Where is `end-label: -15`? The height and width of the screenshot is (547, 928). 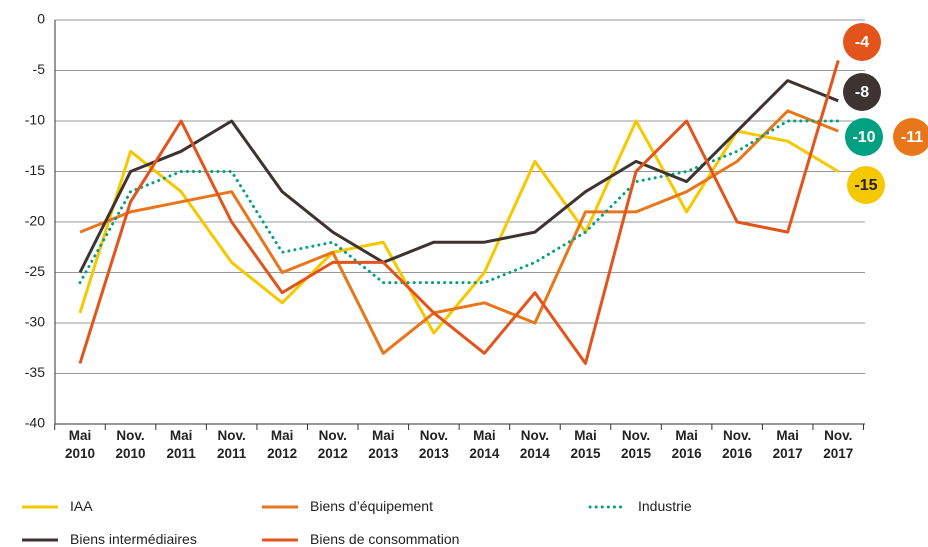
end-label: -15 is located at coordinates (865, 185).